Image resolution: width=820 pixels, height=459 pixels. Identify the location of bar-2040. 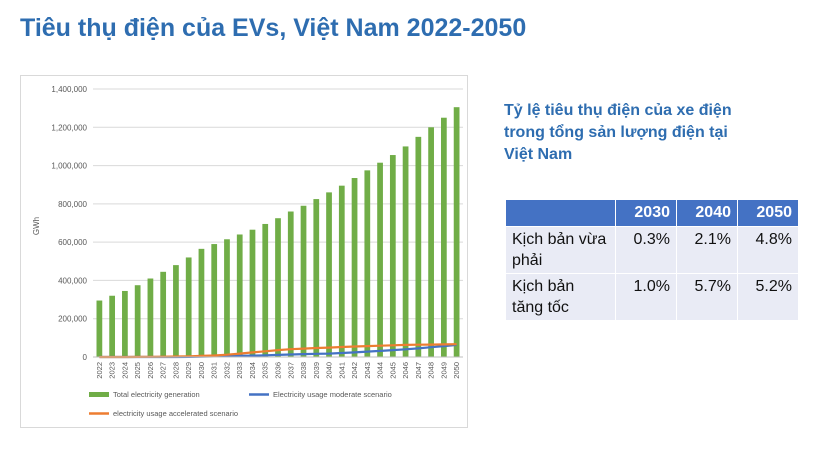
(329, 274).